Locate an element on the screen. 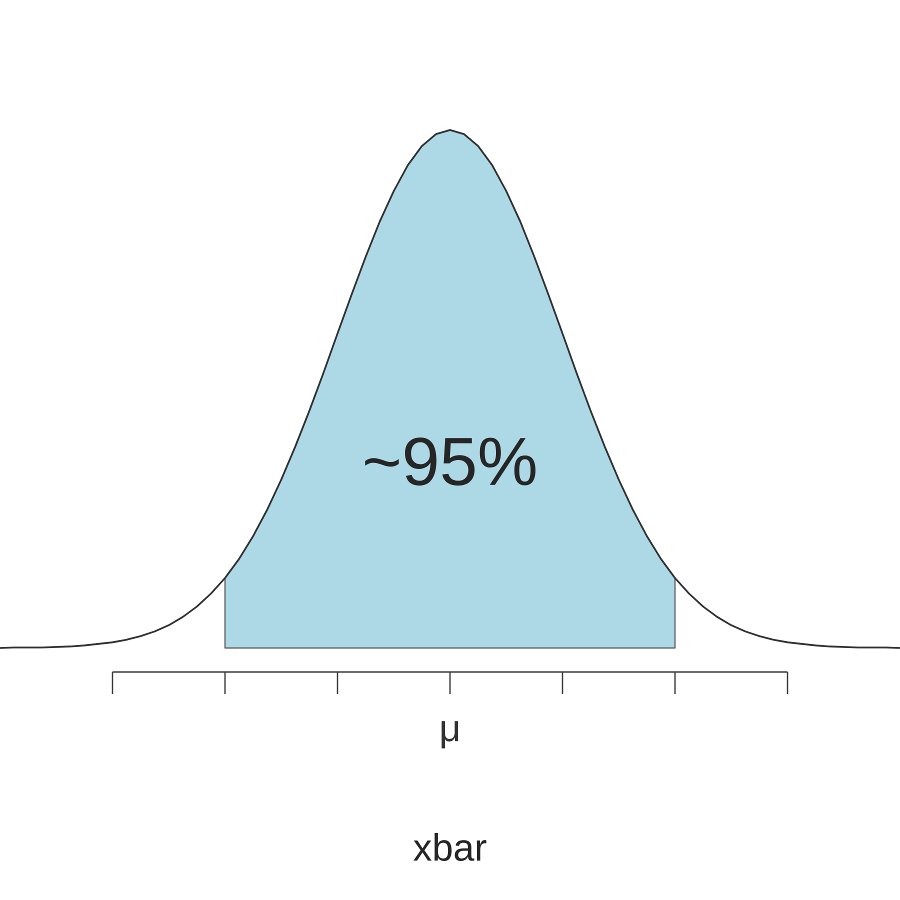 This screenshot has width=900, height=900. annotation: ~95% is located at coordinates (450, 461).